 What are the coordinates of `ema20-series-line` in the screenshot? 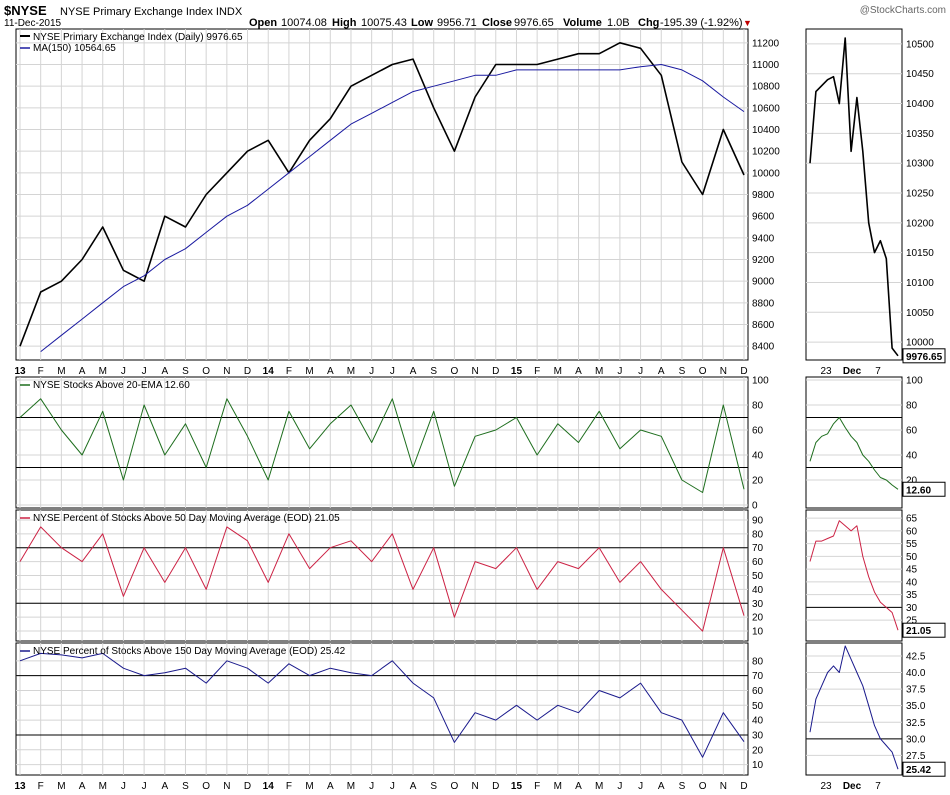 It's located at (382, 445).